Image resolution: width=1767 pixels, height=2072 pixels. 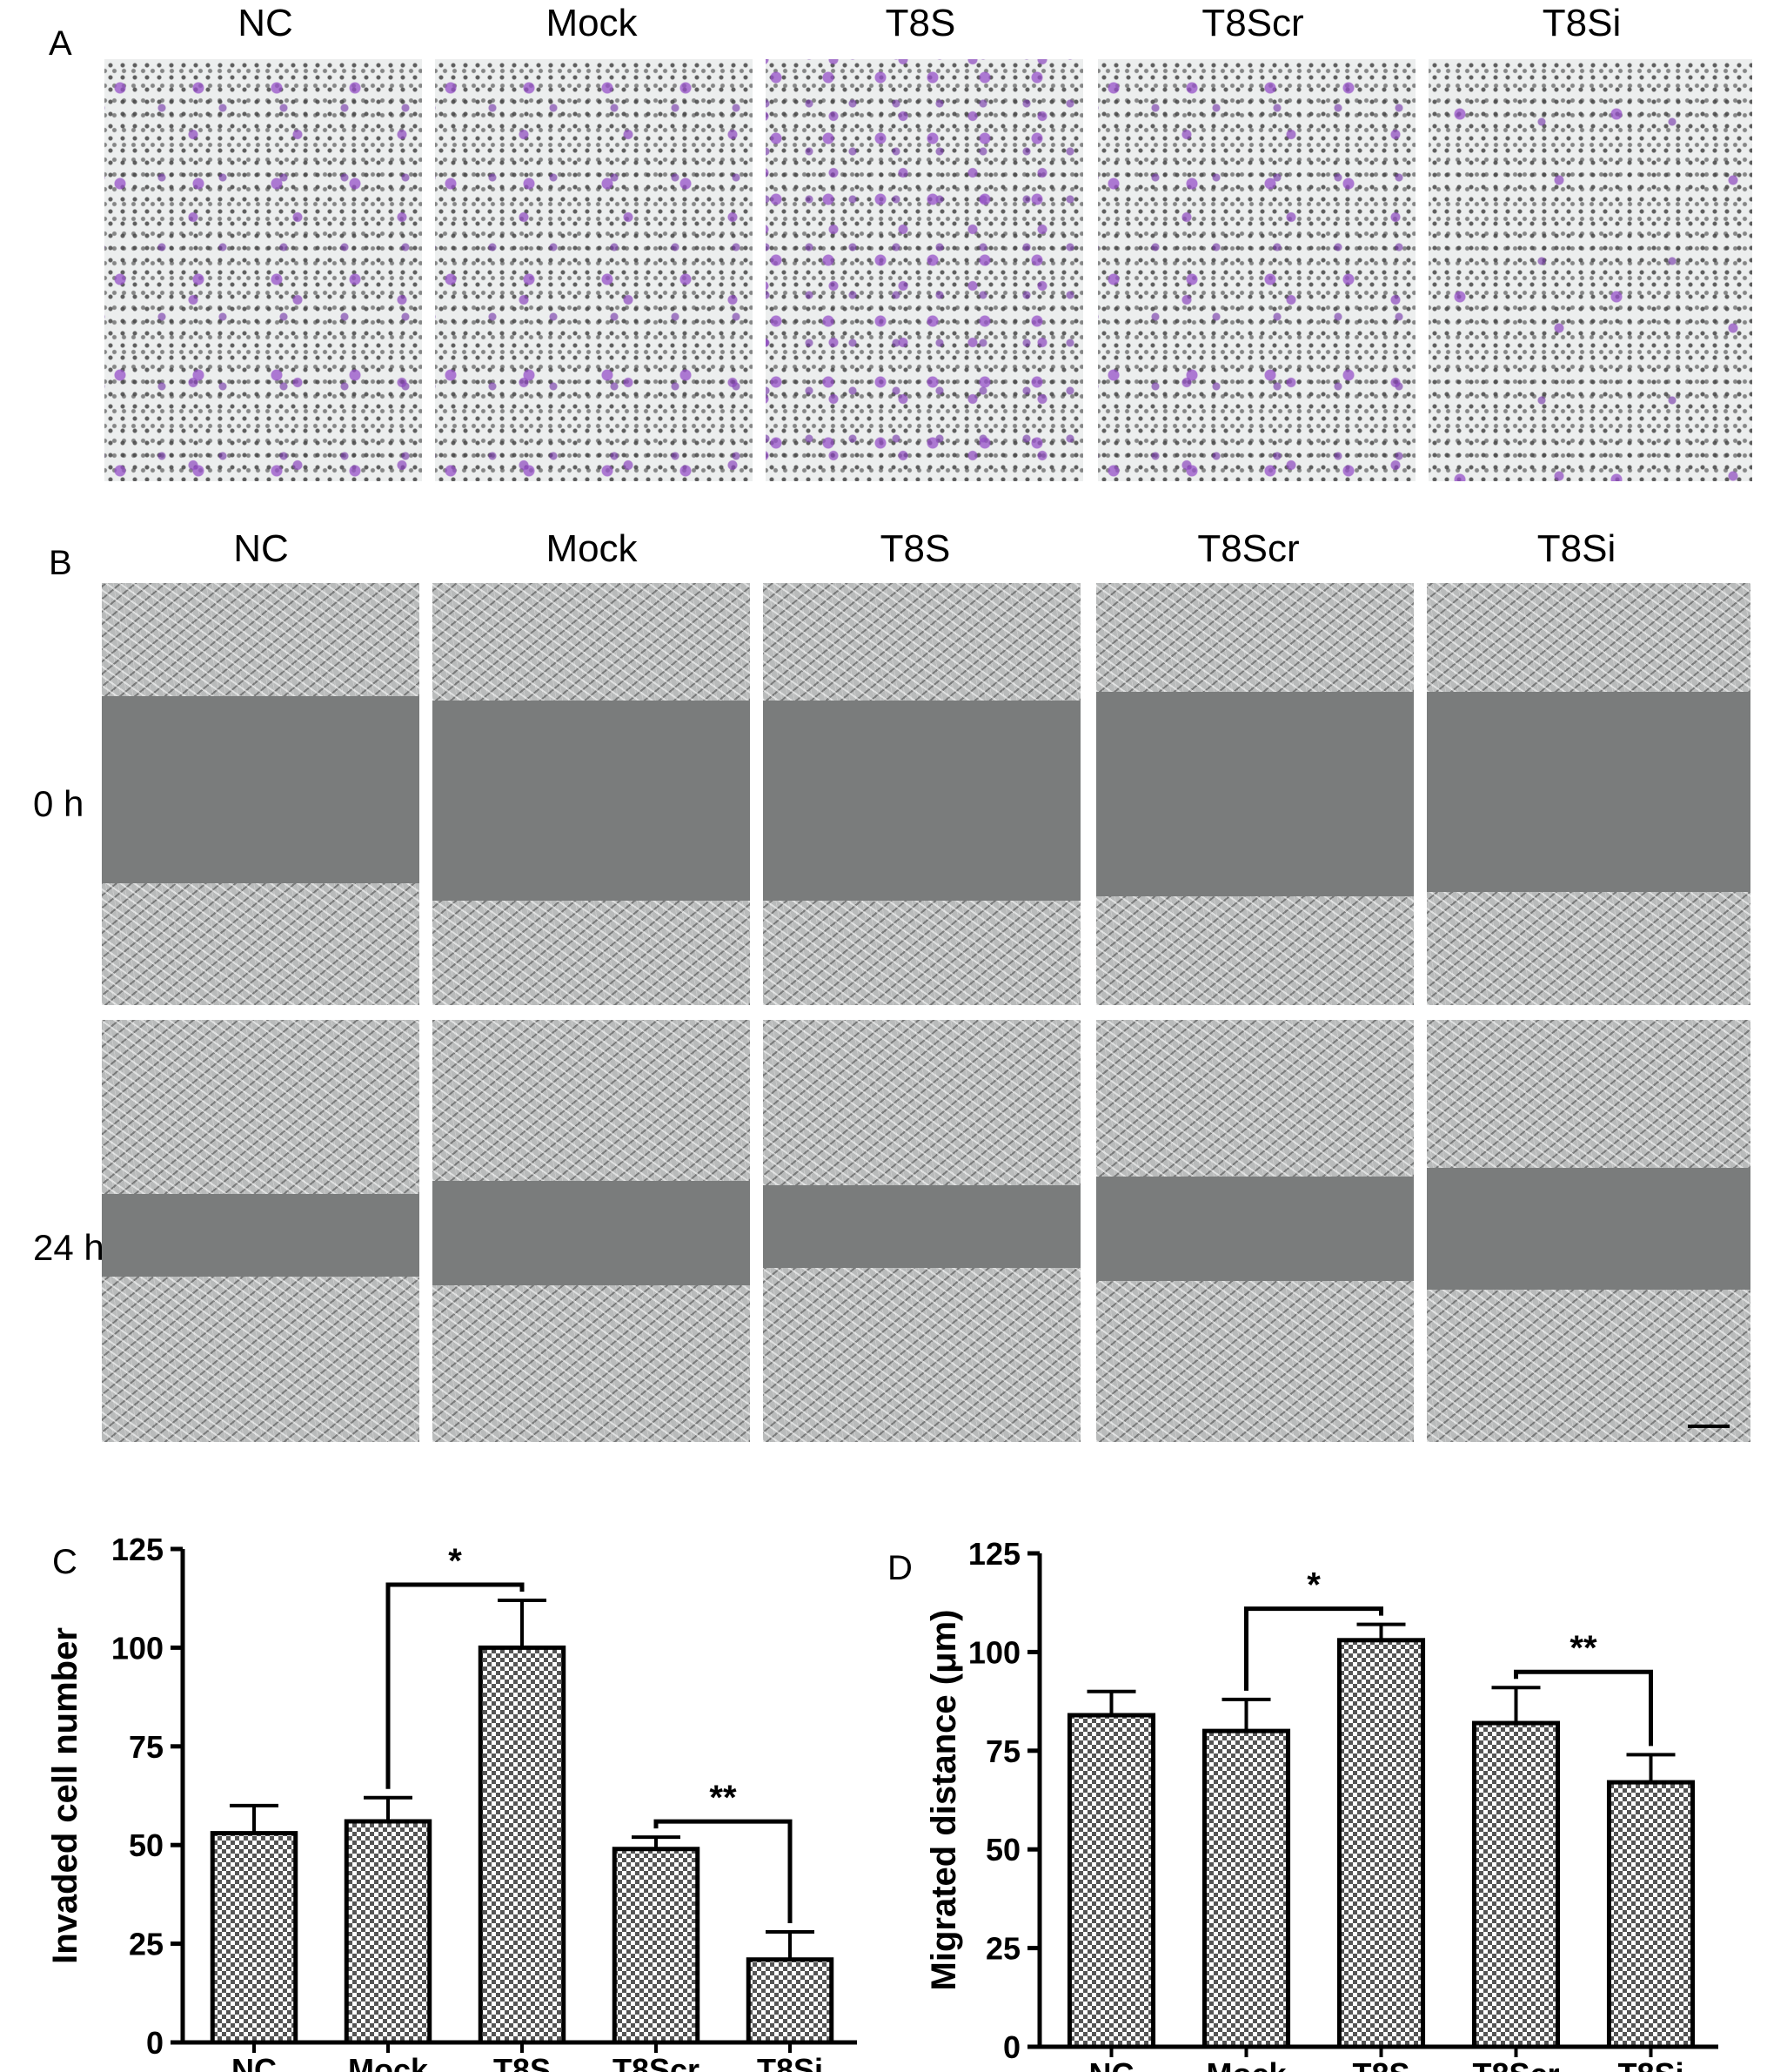 I want to click on panel-letter-d: D, so click(x=900, y=1568).